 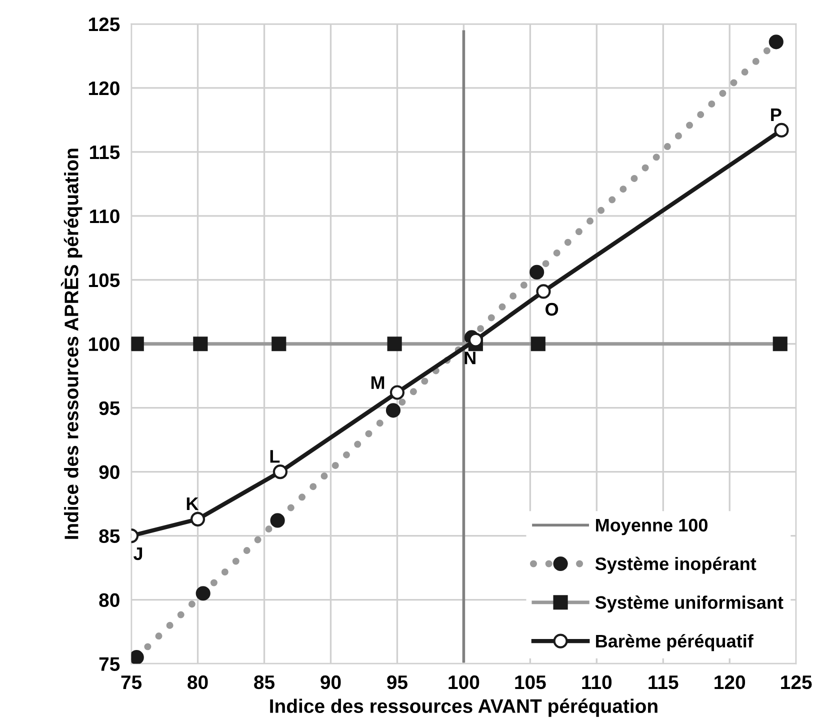 I want to click on x-tick-label: 95, so click(x=397, y=682).